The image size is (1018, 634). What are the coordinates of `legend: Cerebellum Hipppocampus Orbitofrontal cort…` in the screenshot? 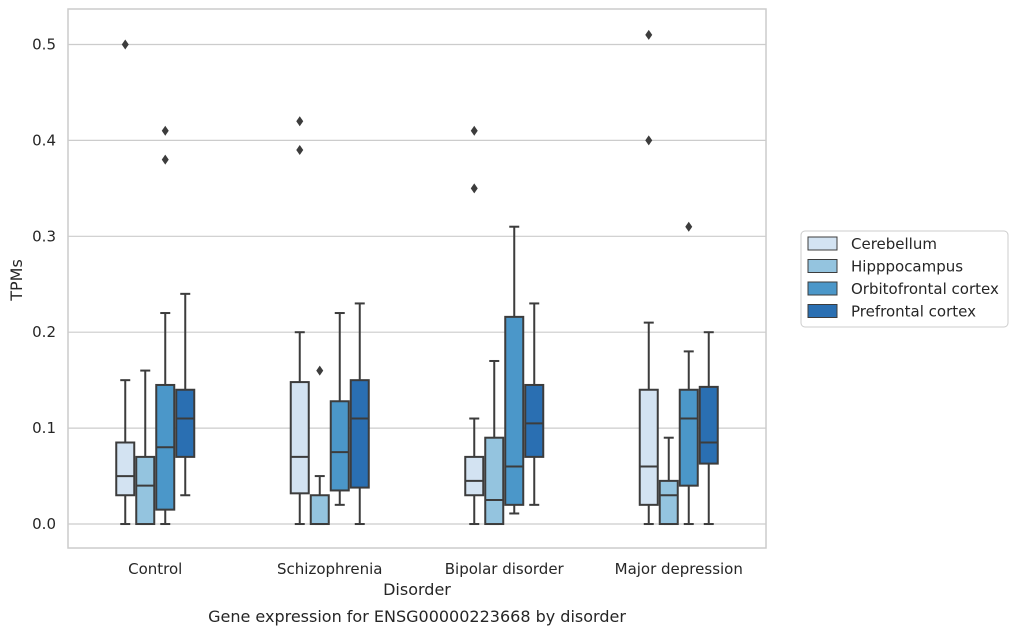 It's located at (904, 279).